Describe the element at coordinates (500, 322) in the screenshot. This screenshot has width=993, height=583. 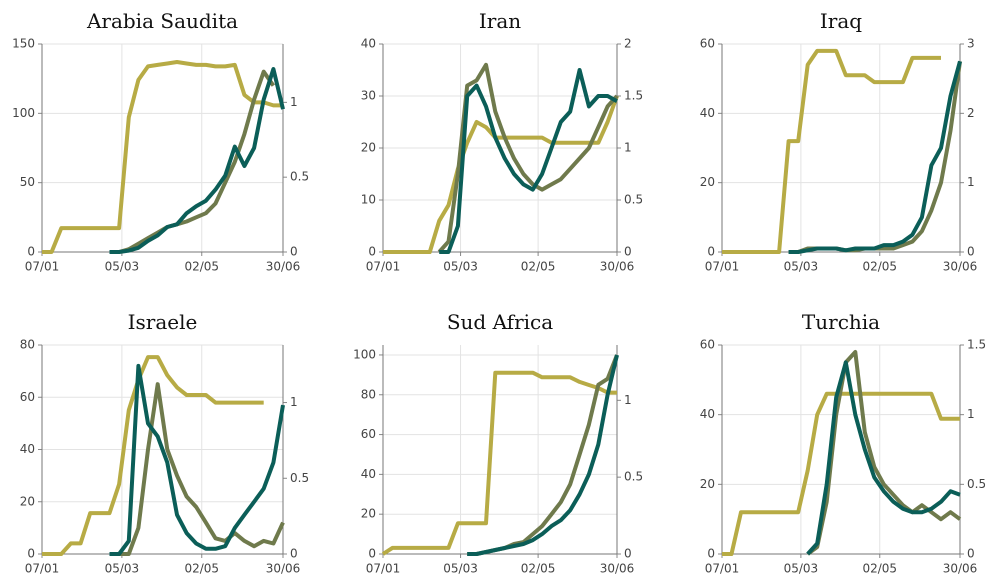
I see `panel-title: Sud Africa` at that location.